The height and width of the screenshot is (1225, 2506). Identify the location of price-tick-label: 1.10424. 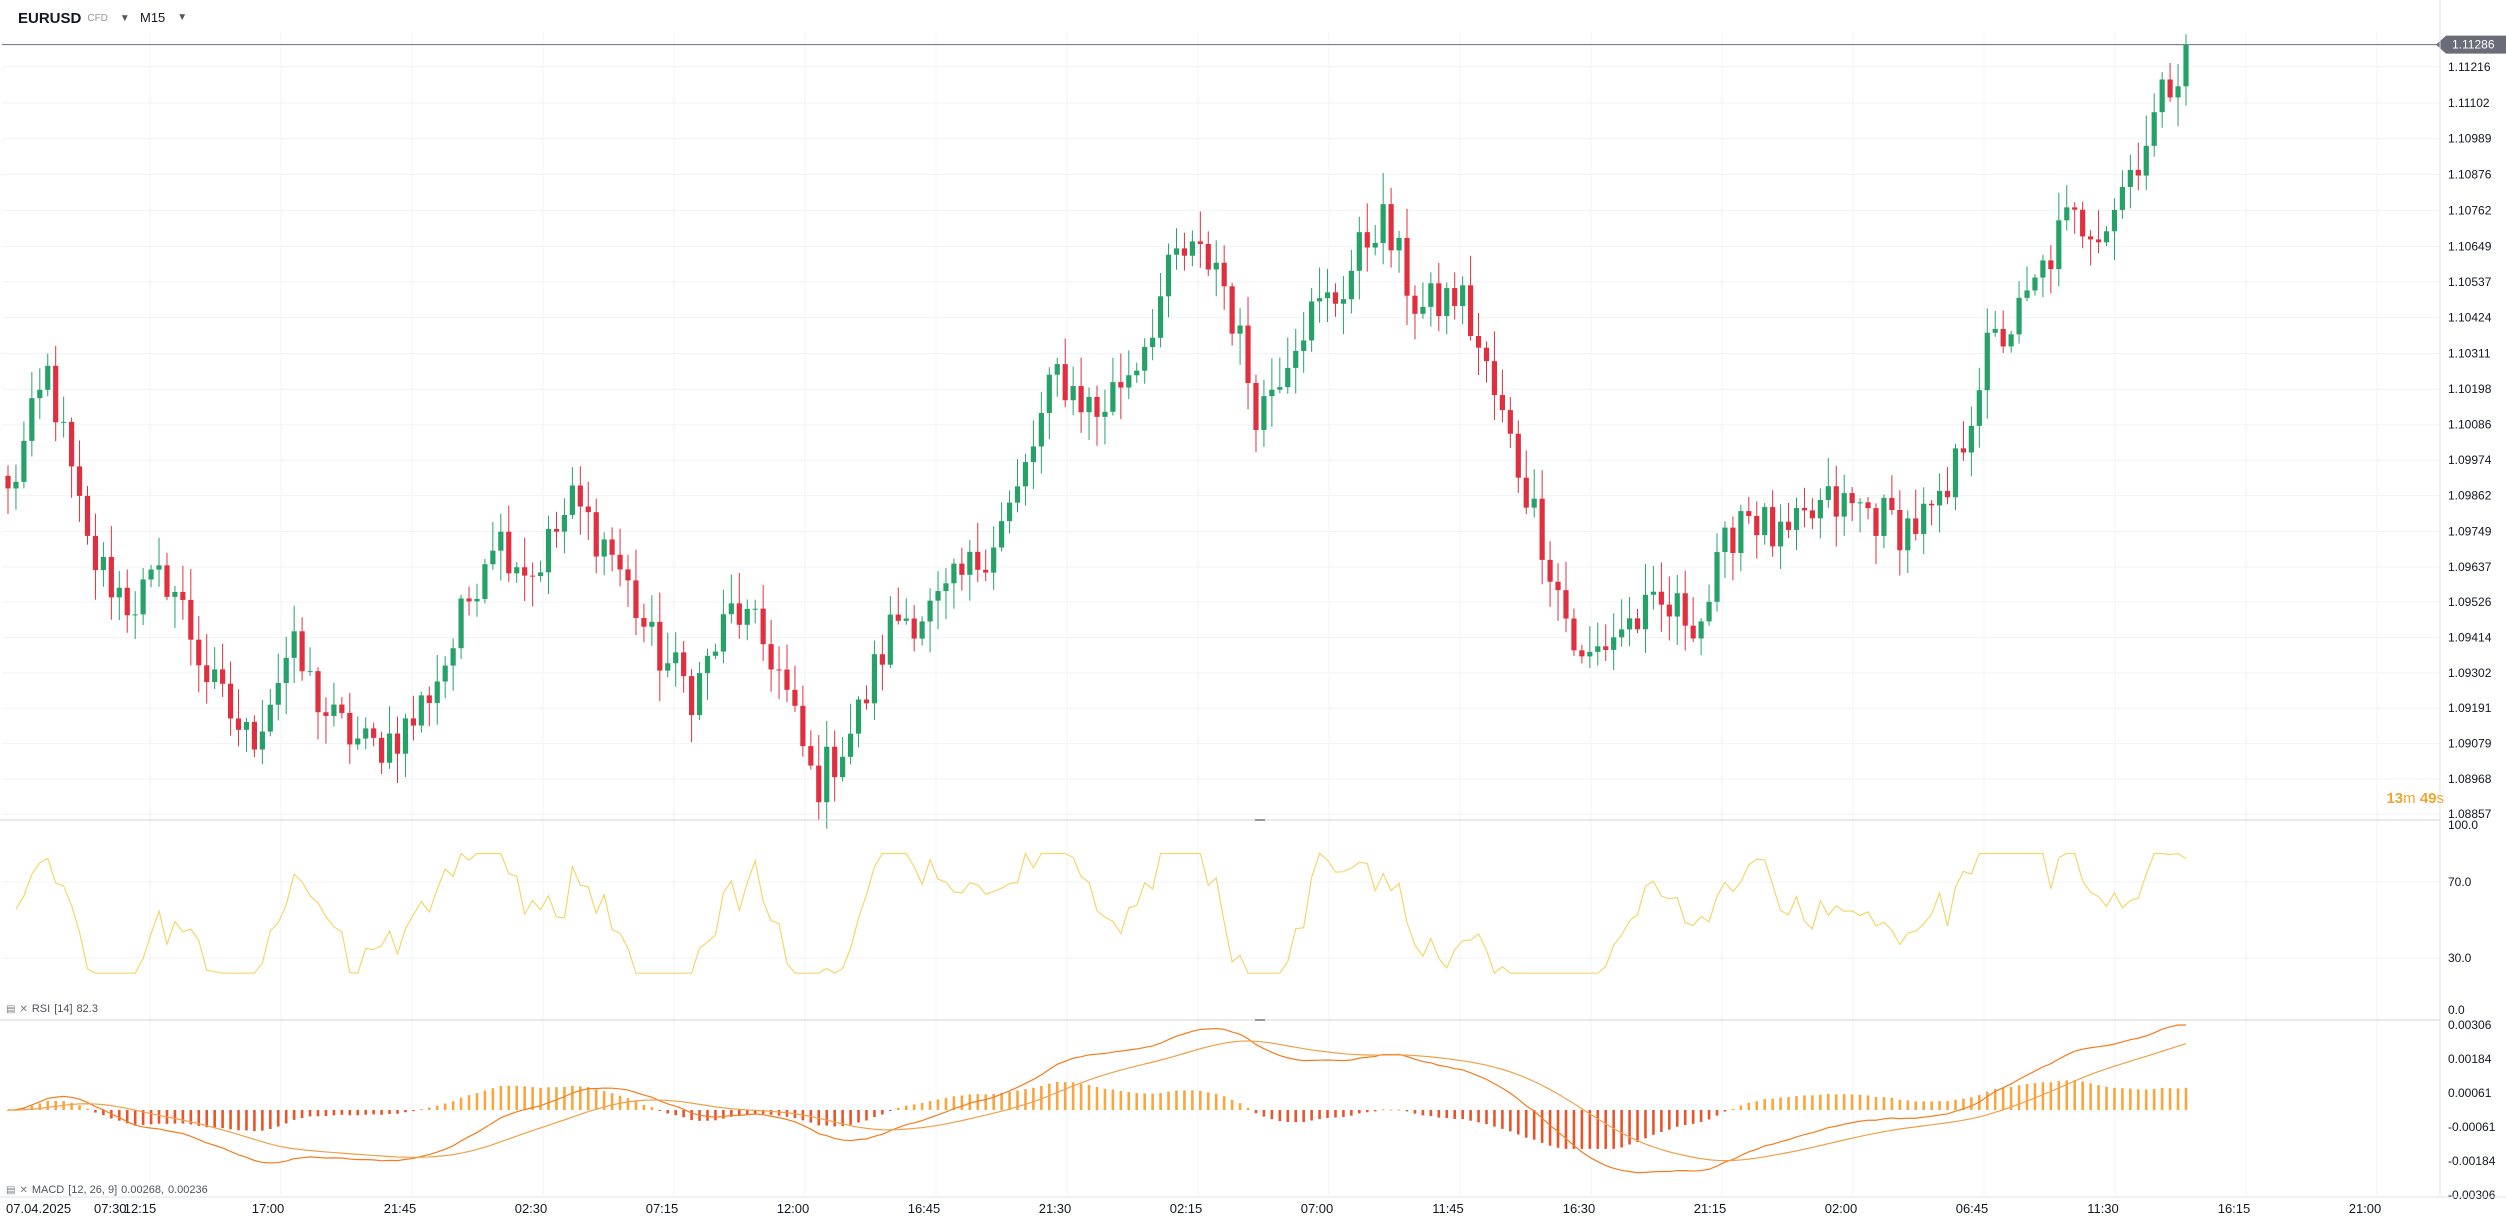
(2470, 318).